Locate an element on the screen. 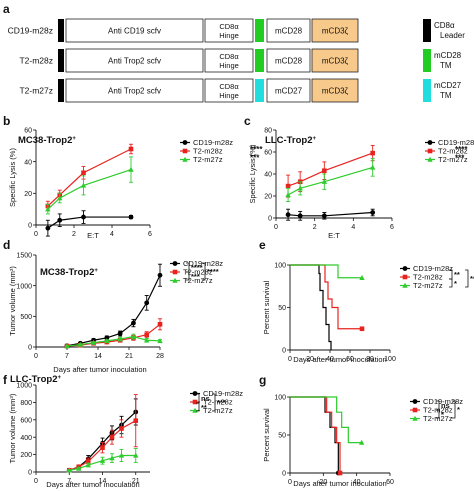 This screenshot has width=474, height=491. x-tick-label: 14 is located at coordinates (103, 481).